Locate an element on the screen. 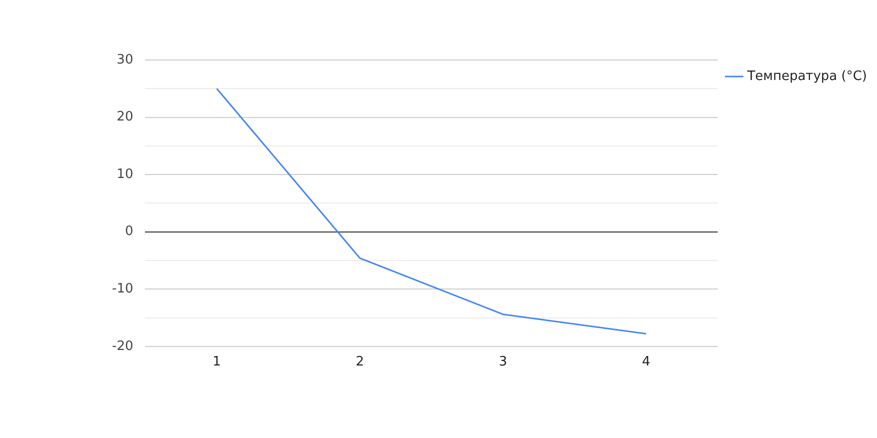 The height and width of the screenshot is (438, 877). y-tick-label: 30 is located at coordinates (125, 60).